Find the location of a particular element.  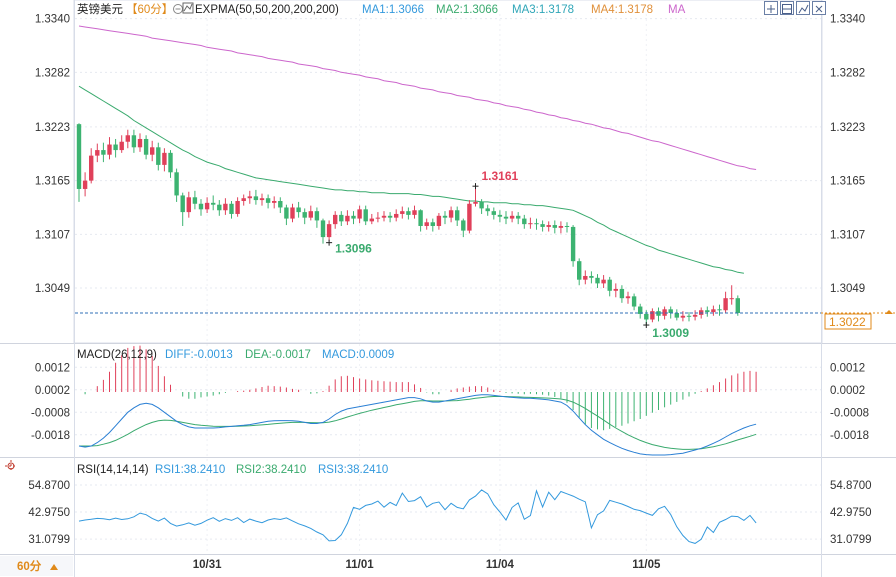

price-tick-right: 1.3107 is located at coordinates (847, 235).